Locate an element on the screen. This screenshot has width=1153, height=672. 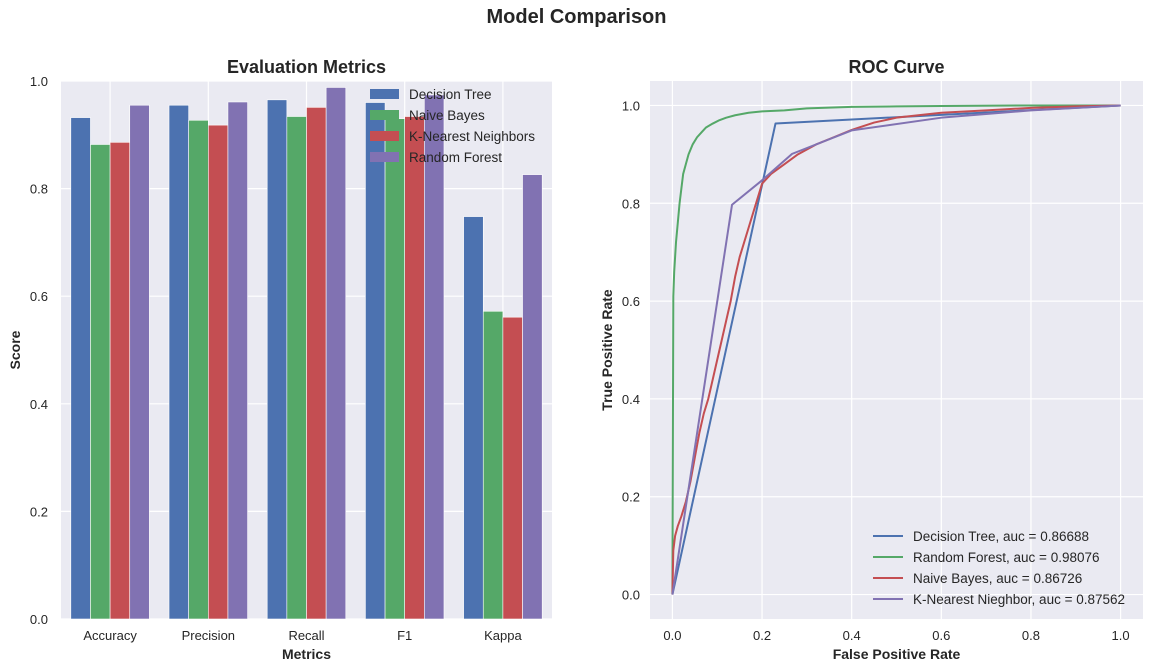
roc-xtick-label: 1.0 is located at coordinates (1121, 635).